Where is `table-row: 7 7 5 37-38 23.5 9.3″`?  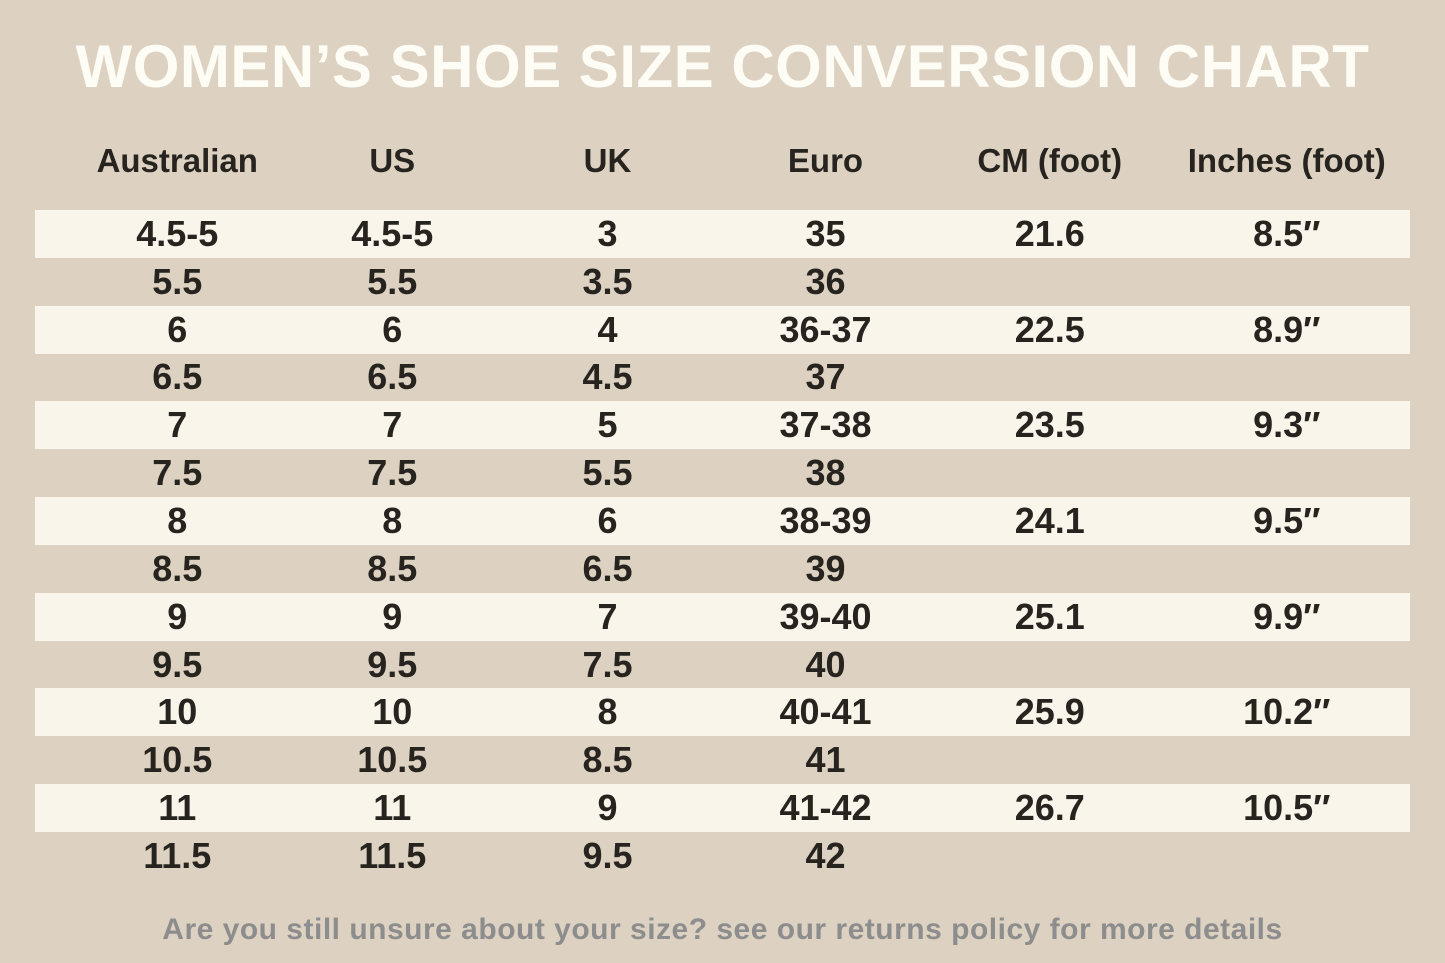 table-row: 7 7 5 37-38 23.5 9.3″ is located at coordinates (722, 425).